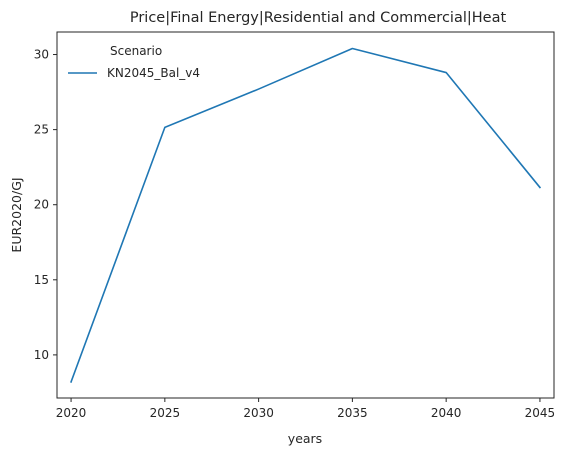 This screenshot has height=456, width=561. I want to click on legend-title: Scenario, so click(136, 51).